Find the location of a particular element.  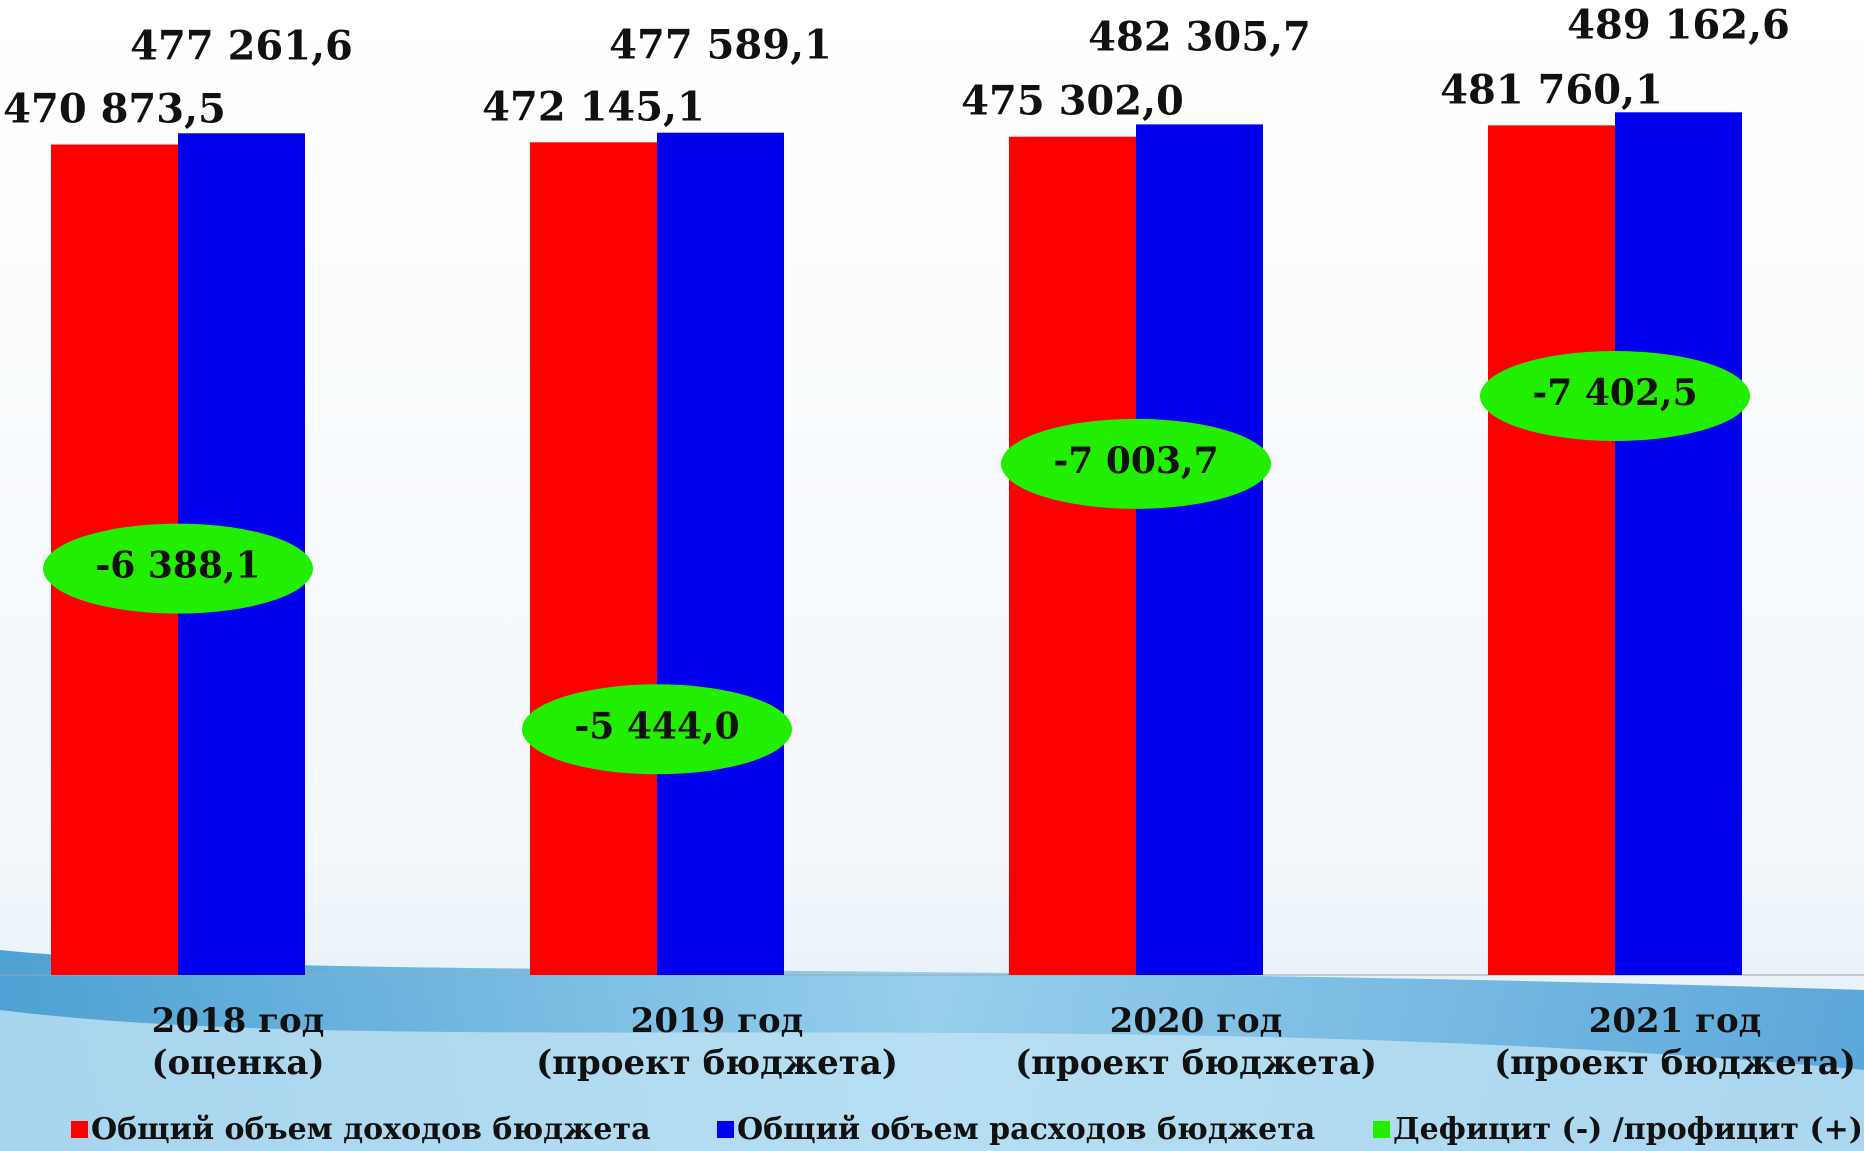

data-label: 475 302,0 is located at coordinates (1072, 101).